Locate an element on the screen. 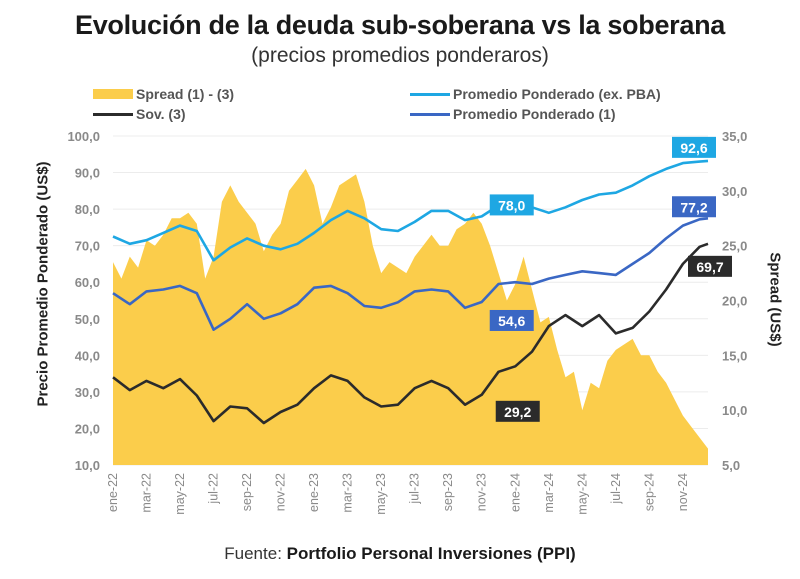 This screenshot has width=800, height=579. data-label: 54,6 is located at coordinates (511, 320).